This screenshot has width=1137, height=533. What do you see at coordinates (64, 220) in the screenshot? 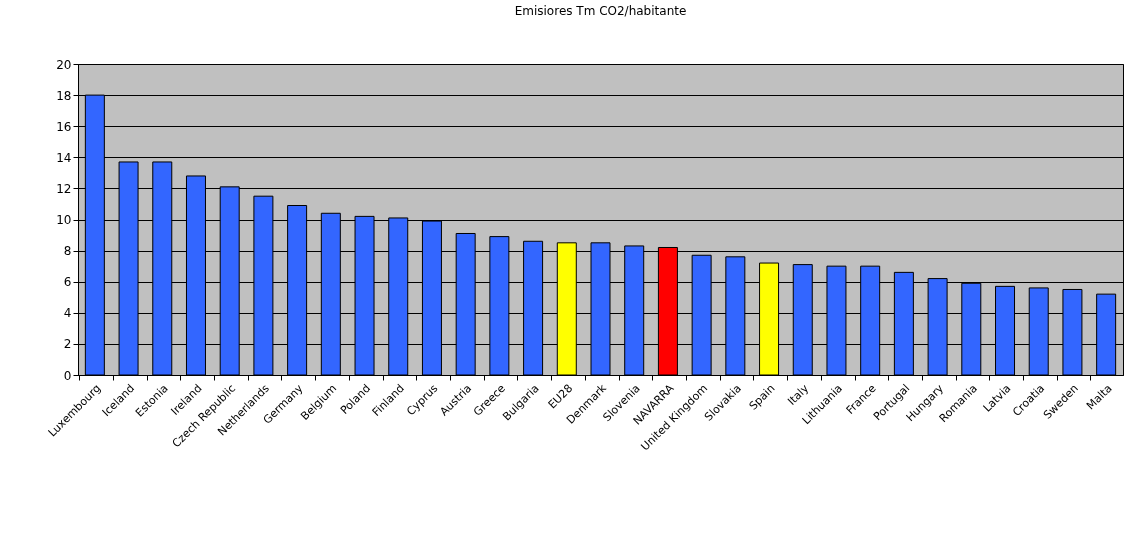
I see `y-tick-label: 10` at bounding box center [64, 220].